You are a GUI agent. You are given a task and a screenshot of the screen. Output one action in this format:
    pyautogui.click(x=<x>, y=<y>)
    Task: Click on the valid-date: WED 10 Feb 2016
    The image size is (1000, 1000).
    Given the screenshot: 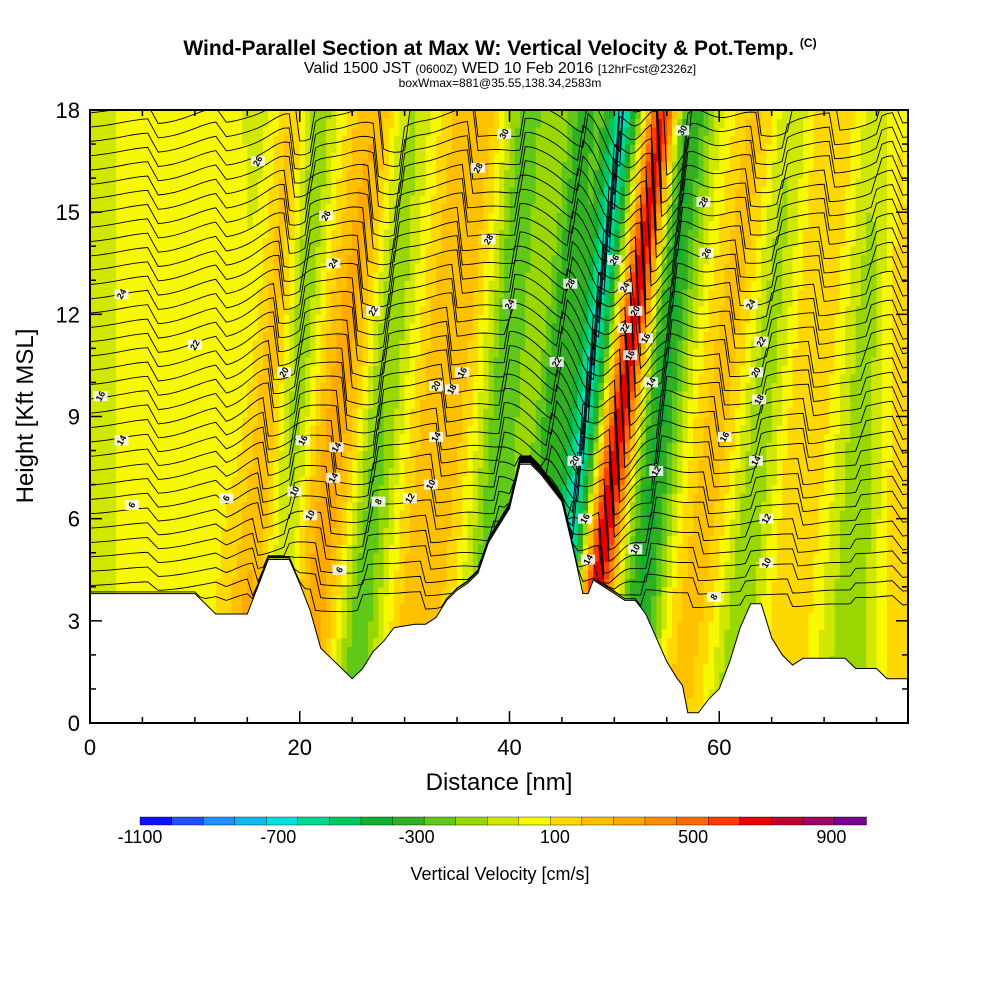 What is the action you would take?
    pyautogui.click(x=527, y=68)
    